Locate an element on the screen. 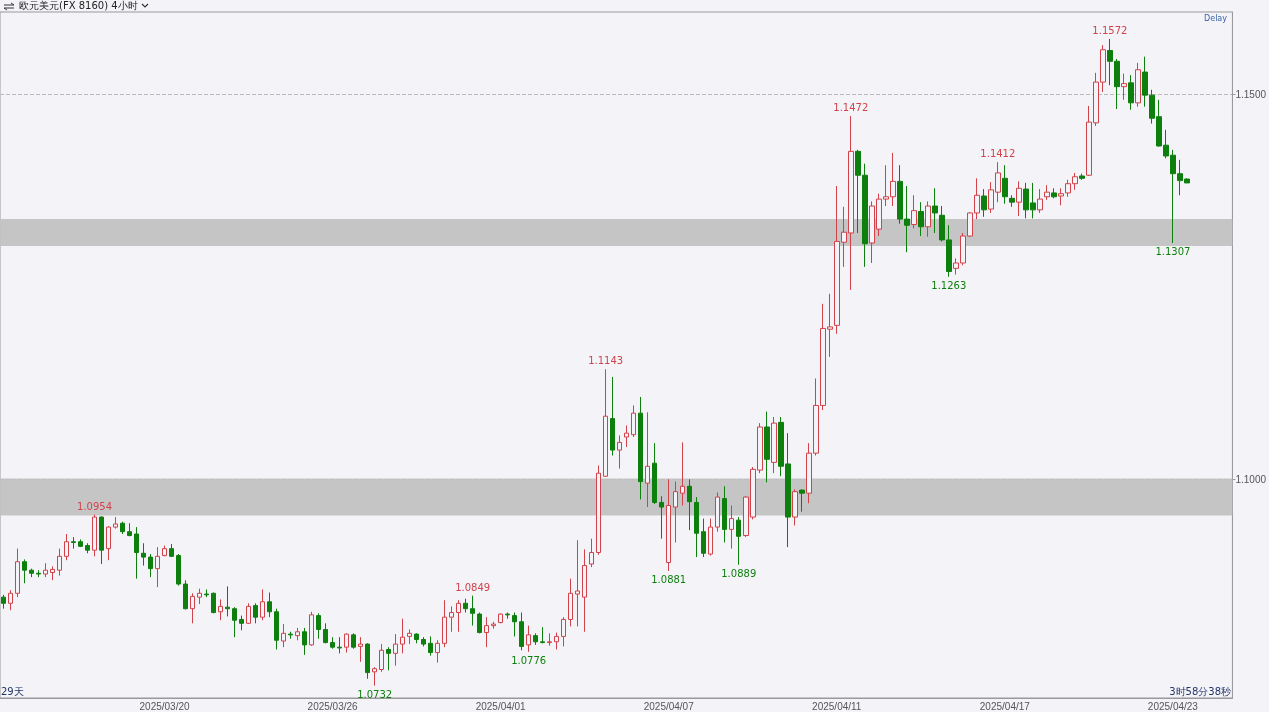 The width and height of the screenshot is (1269, 712). annotation: 1.0732 is located at coordinates (375, 694).